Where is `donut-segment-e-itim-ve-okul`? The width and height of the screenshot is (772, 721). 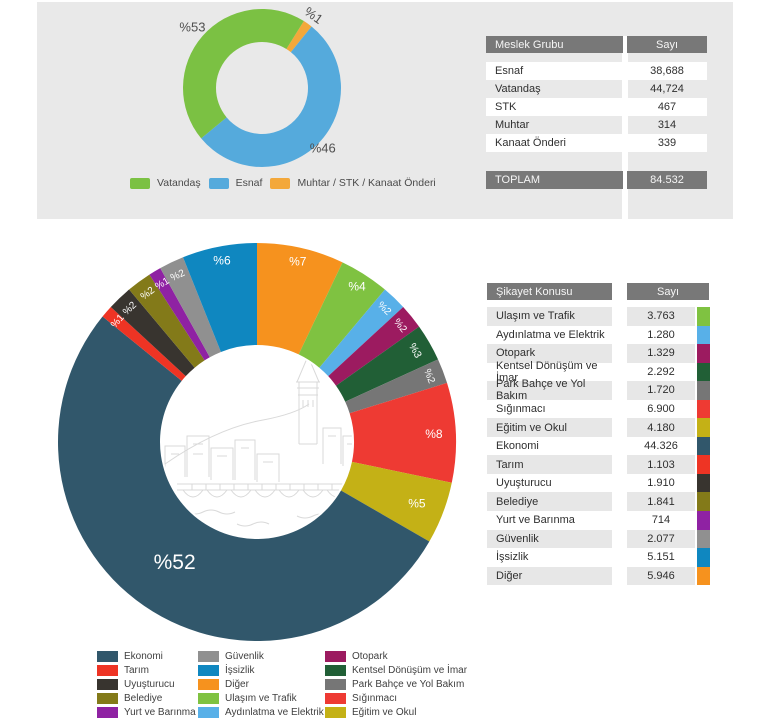 donut-segment-e-itim-ve-okul is located at coordinates (396, 501).